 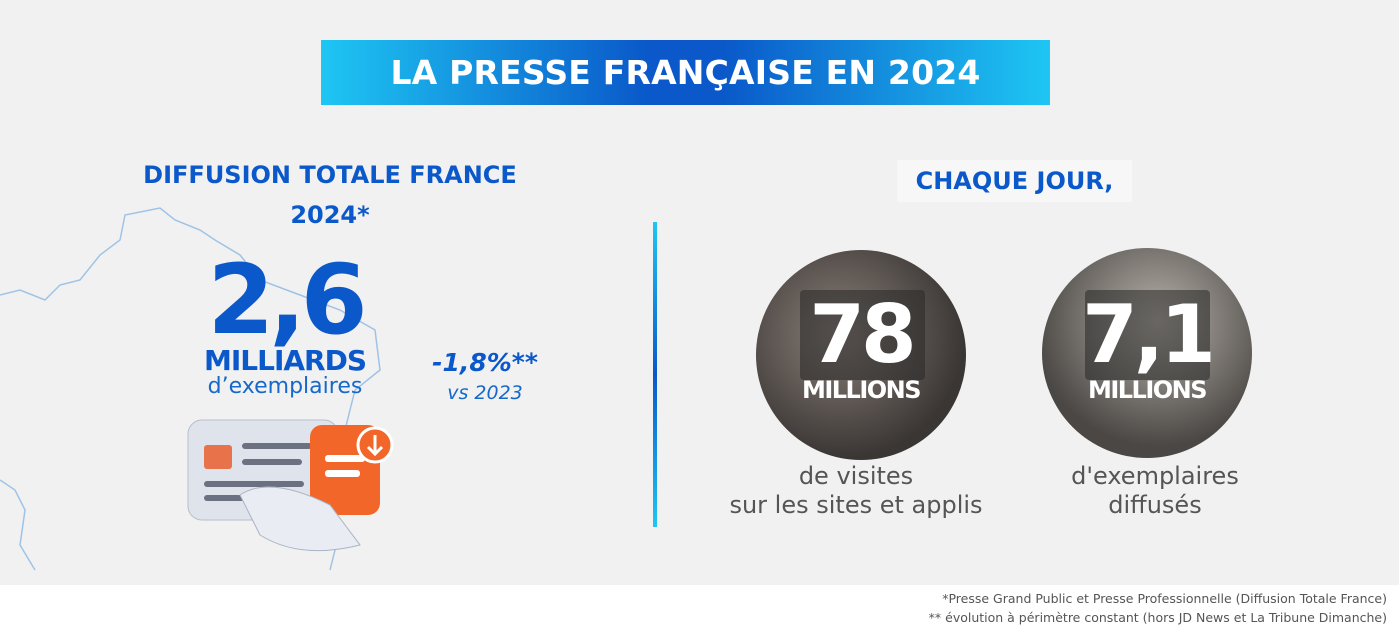 What do you see at coordinates (1014, 181) in the screenshot?
I see `right-heading: CHAQUE JOUR,` at bounding box center [1014, 181].